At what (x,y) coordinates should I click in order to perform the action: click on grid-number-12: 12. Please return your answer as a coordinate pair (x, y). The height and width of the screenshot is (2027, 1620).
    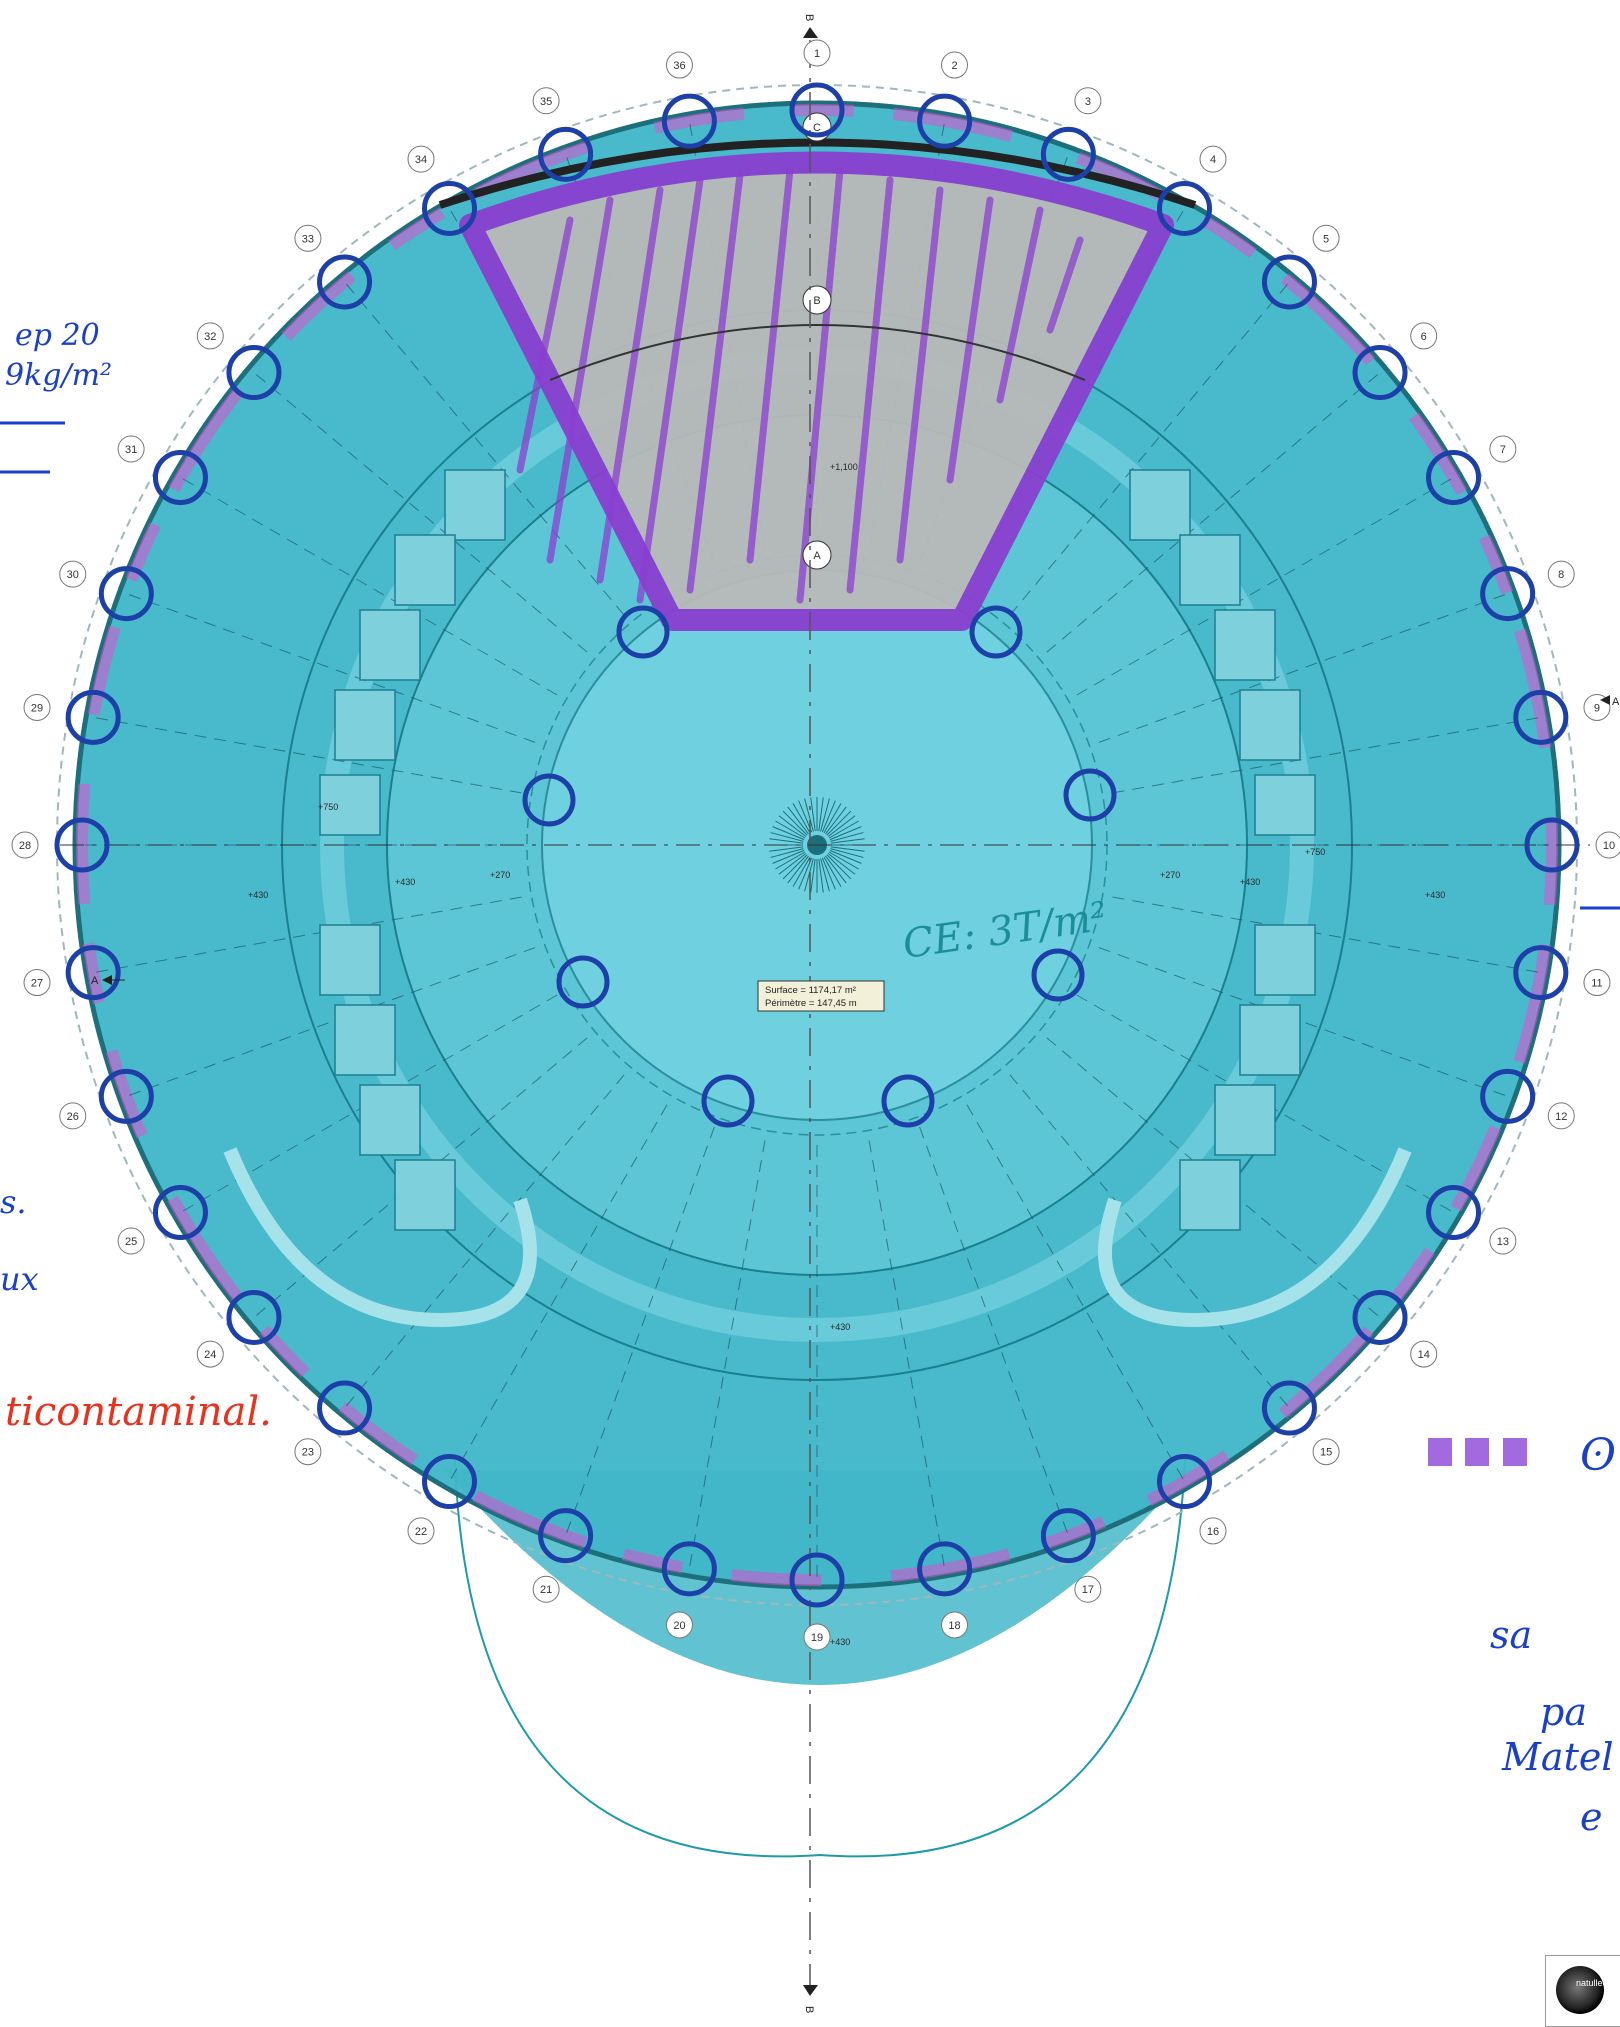
    Looking at the image, I should click on (1561, 1116).